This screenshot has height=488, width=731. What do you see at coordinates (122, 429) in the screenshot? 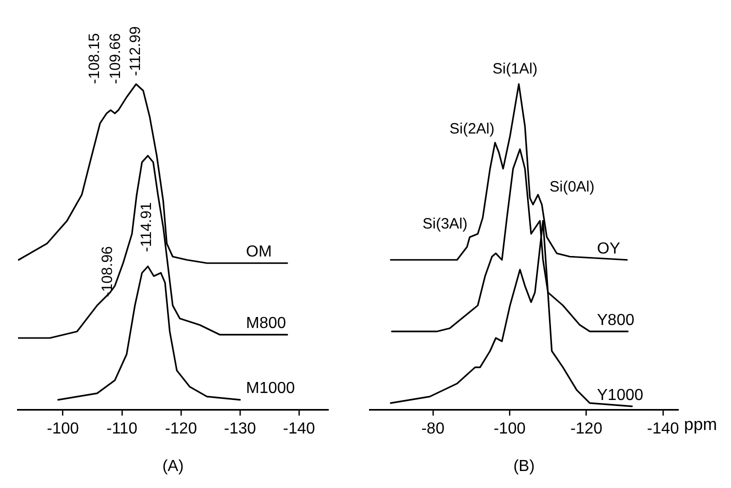
I see `x-tick-label: -110` at bounding box center [122, 429].